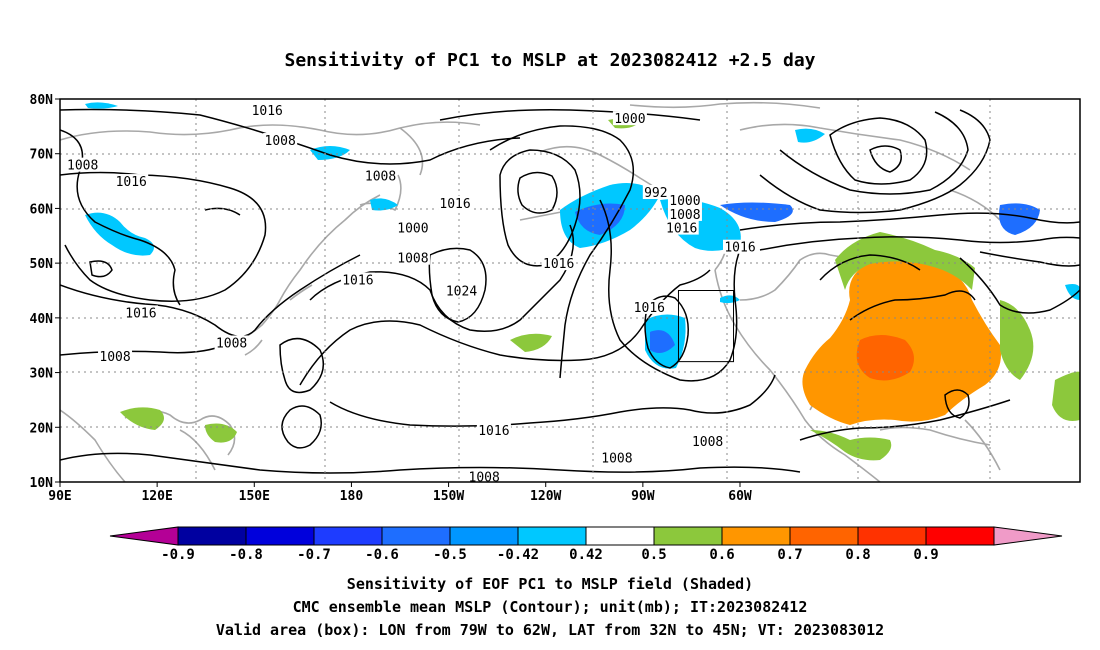 This screenshot has height=650, width=1100. Describe the element at coordinates (653, 555) in the screenshot. I see `colorbar-label: 0.5` at that location.